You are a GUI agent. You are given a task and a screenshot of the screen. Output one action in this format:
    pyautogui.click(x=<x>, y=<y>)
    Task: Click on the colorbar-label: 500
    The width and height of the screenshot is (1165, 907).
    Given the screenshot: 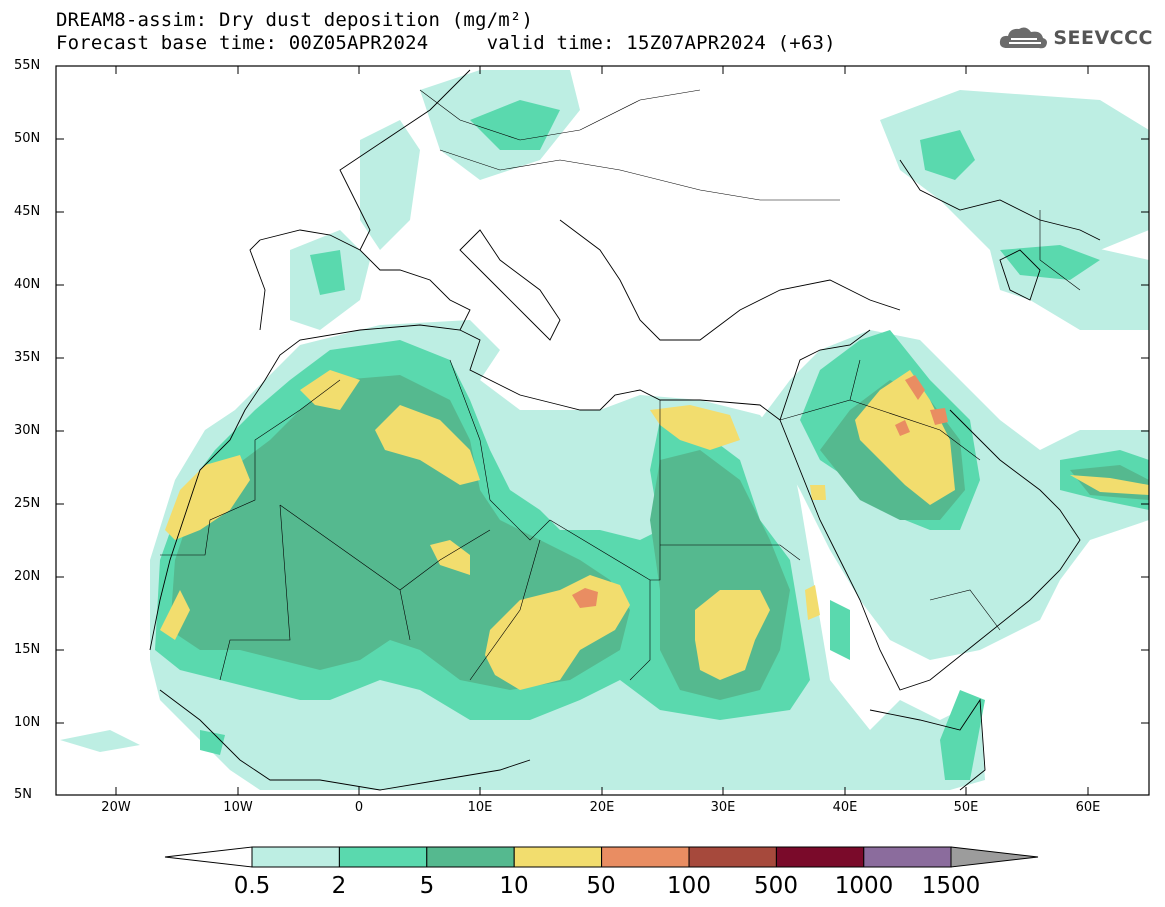 What is the action you would take?
    pyautogui.click(x=776, y=886)
    